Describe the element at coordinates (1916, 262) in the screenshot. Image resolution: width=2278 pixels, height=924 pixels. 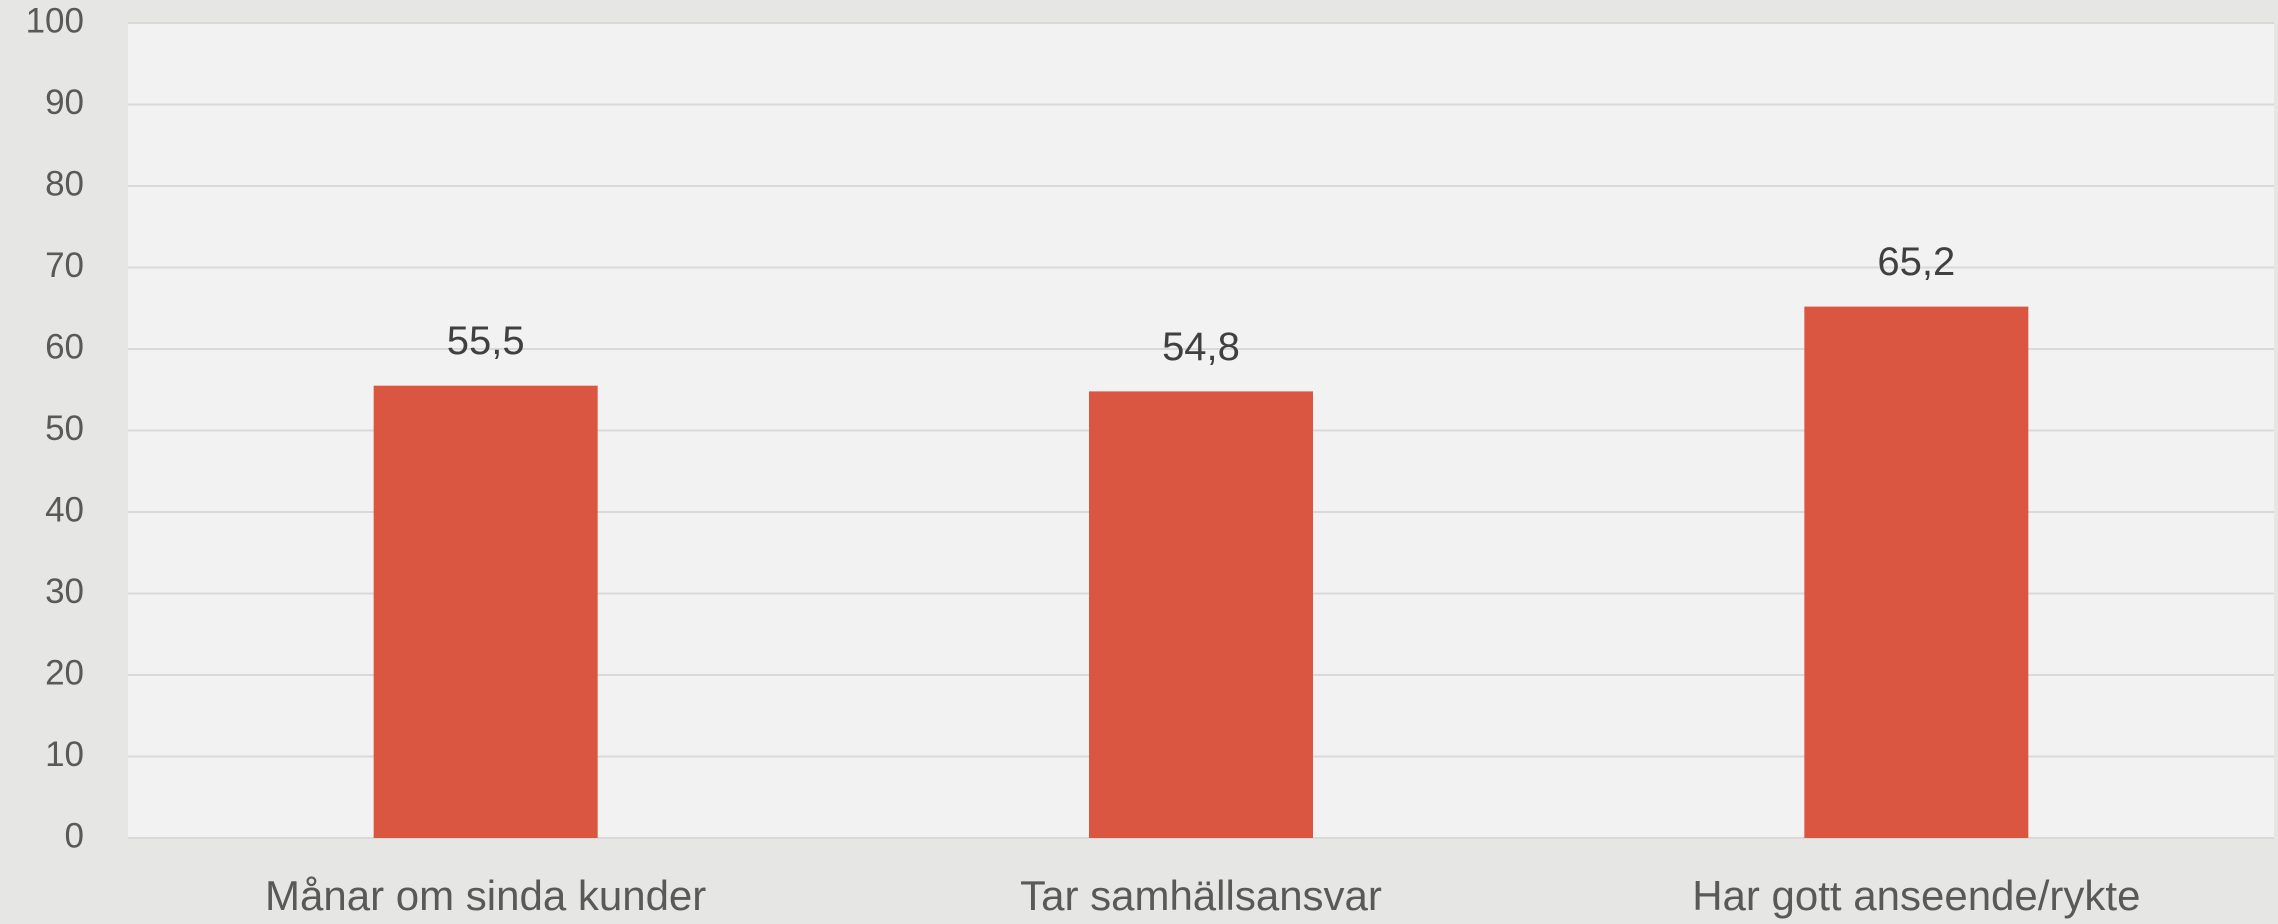
I see `data-label: 65,2` at that location.